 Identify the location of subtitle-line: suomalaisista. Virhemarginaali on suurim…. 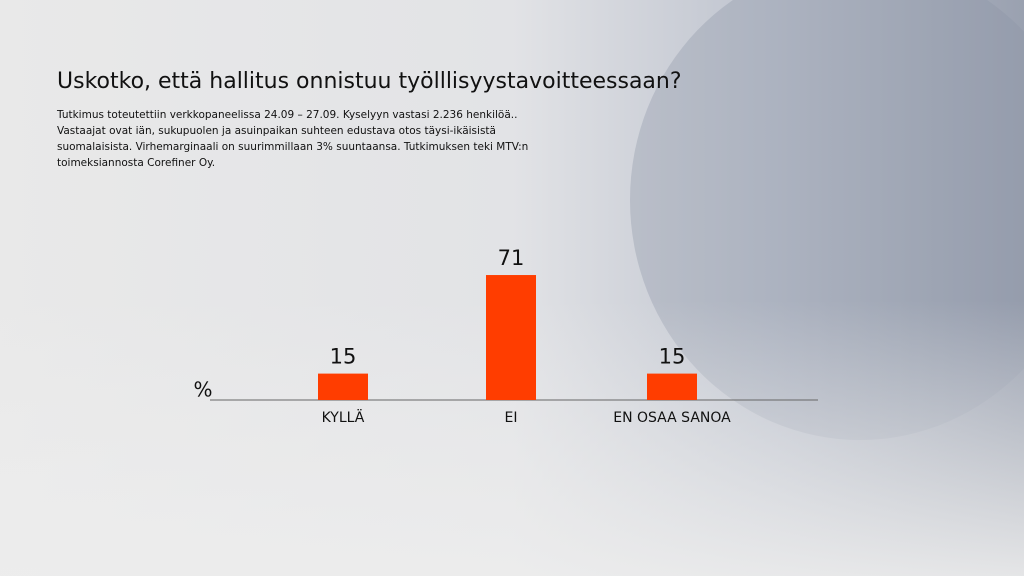
(292, 147).